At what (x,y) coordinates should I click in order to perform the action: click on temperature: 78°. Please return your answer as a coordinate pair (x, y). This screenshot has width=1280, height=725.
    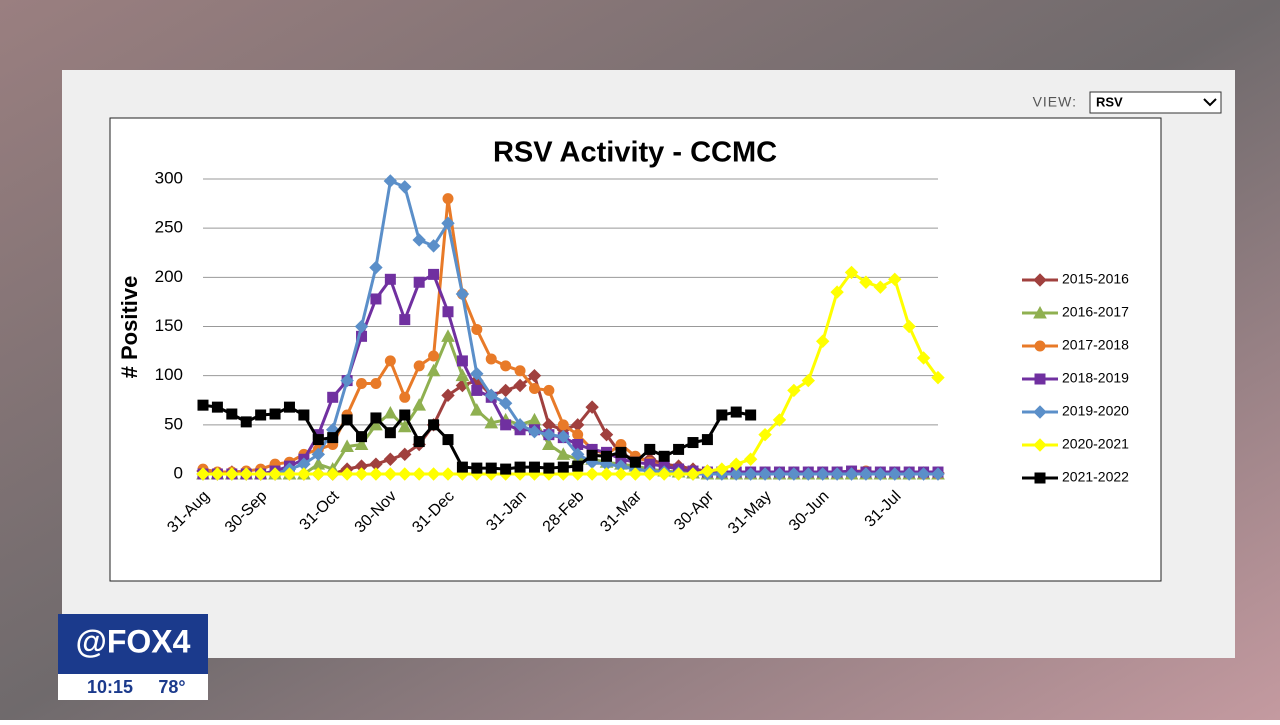
    Looking at the image, I should click on (171, 687).